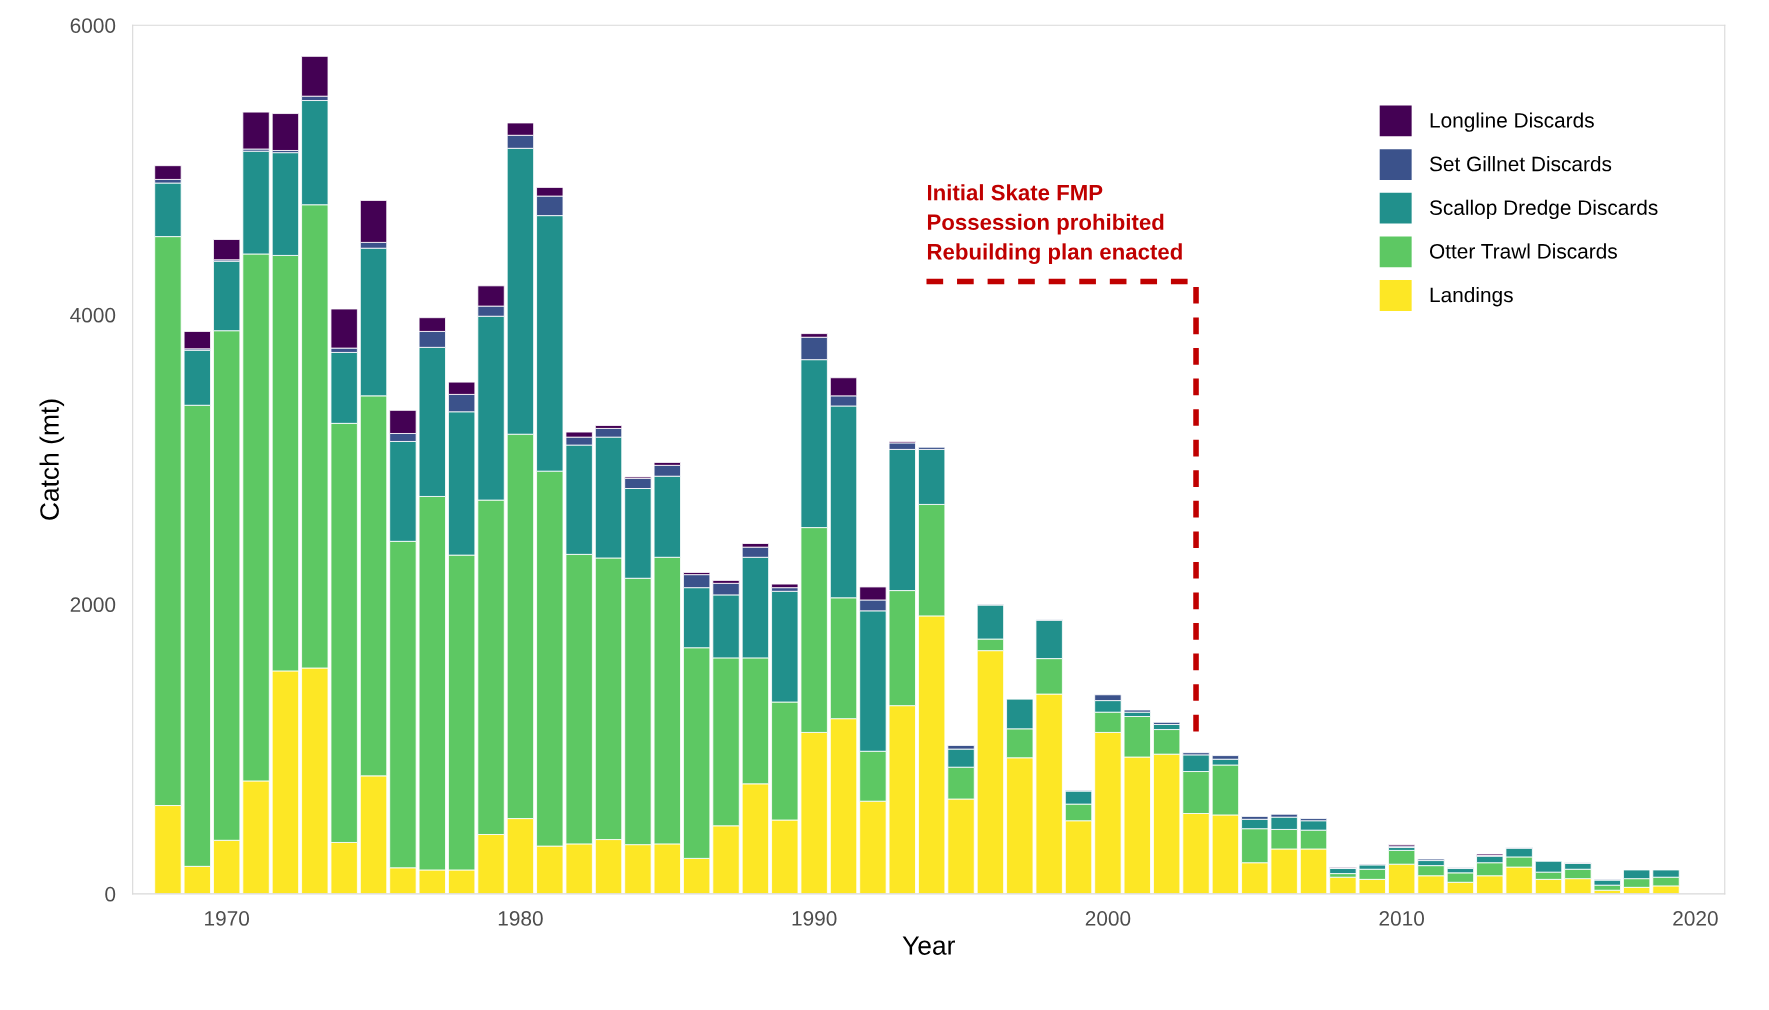 This screenshot has height=1010, width=1769. I want to click on x-tick-label: 2020, so click(1695, 918).